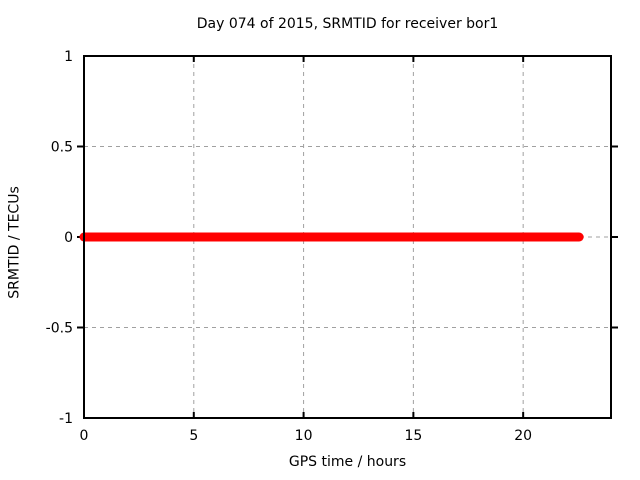 The height and width of the screenshot is (480, 640). What do you see at coordinates (193, 436) in the screenshot?
I see `x-tick-label: 5` at bounding box center [193, 436].